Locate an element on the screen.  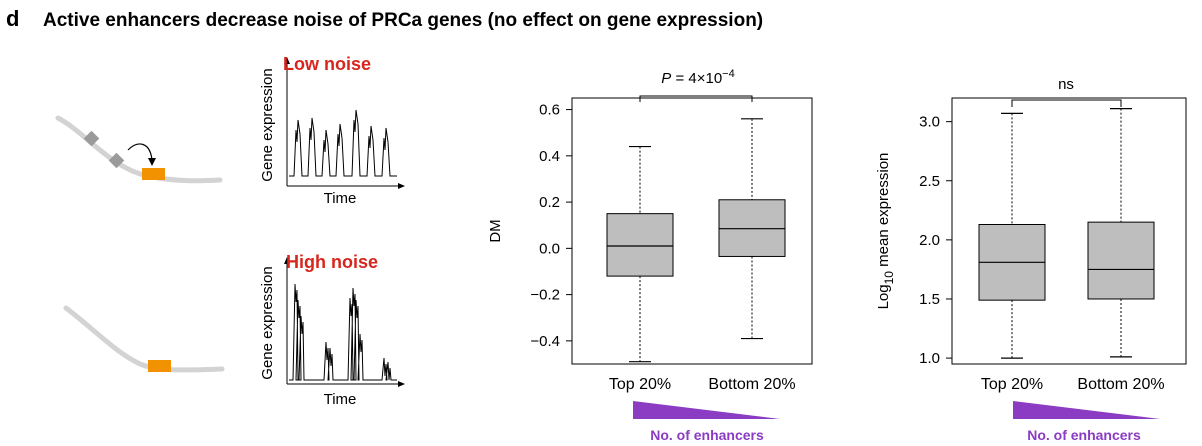
high-noise-label: High noise is located at coordinates (332, 262).